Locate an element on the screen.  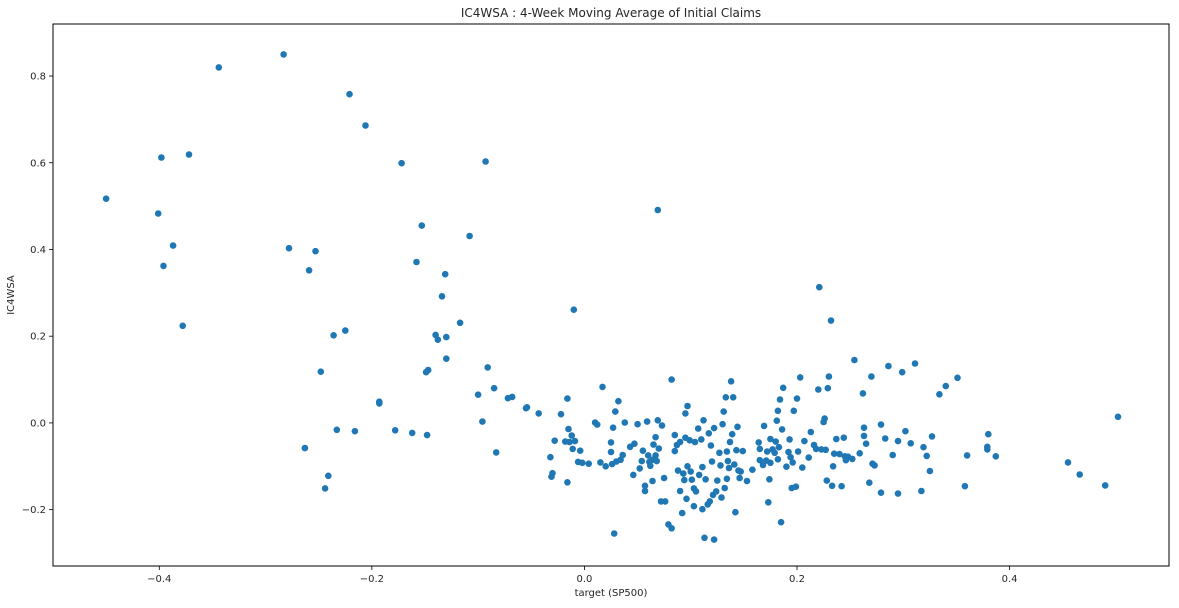
y-tick-label: 0.8 is located at coordinates (38, 77).